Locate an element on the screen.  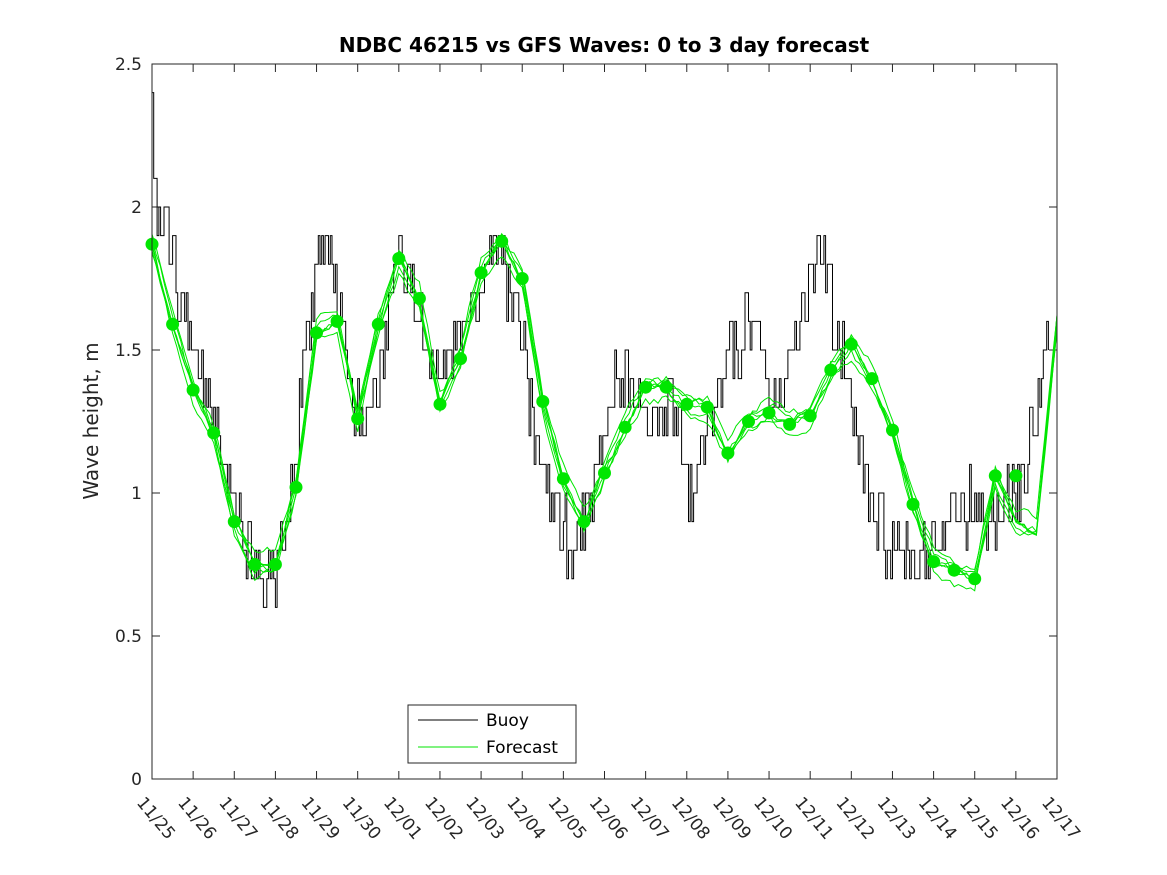
legend: Buoy Forecast is located at coordinates (492, 734).